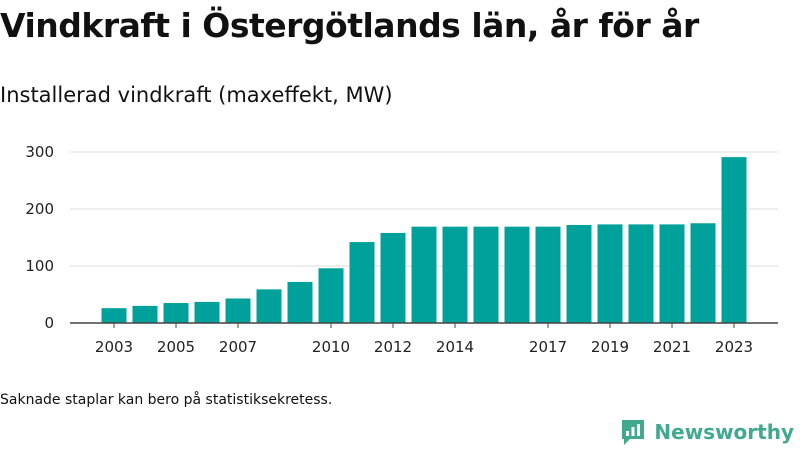 This screenshot has width=800, height=450. What do you see at coordinates (114, 347) in the screenshot?
I see `x-tick-label: 2003` at bounding box center [114, 347].